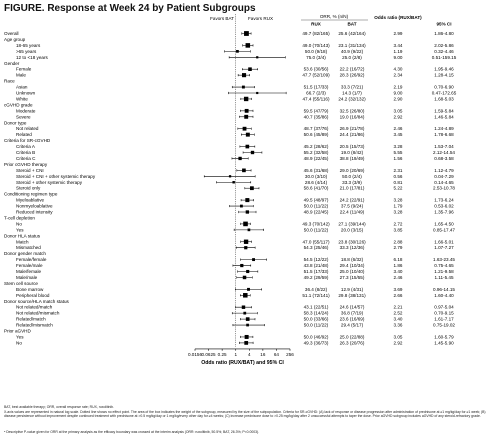  I want to click on odds-ratio-value: 3.36, so click(398, 325).